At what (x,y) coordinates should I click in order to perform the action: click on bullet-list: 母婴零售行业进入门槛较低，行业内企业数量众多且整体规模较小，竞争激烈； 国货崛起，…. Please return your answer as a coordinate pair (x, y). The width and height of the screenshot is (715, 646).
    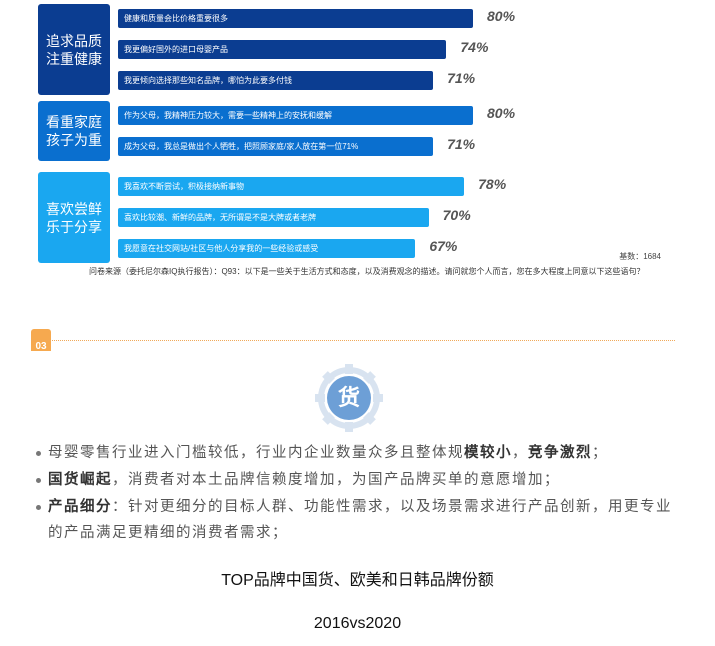
    Looking at the image, I should click on (358, 493).